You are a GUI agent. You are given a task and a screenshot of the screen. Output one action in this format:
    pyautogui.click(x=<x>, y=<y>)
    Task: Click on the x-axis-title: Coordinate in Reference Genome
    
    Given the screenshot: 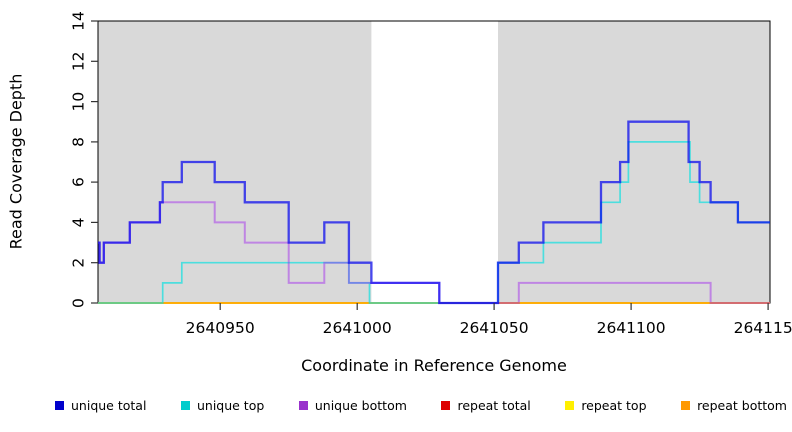 What is the action you would take?
    pyautogui.click(x=434, y=365)
    